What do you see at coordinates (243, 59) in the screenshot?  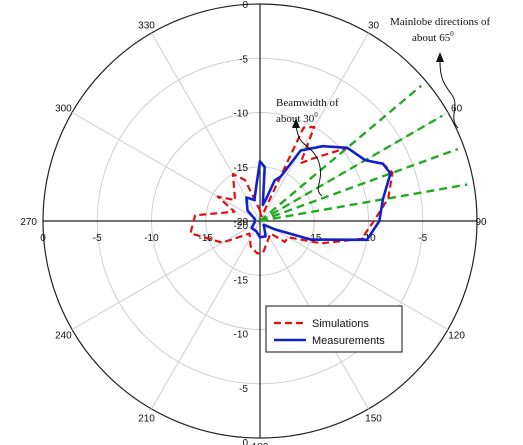 I see `r-tick-top-1: -5` at bounding box center [243, 59].